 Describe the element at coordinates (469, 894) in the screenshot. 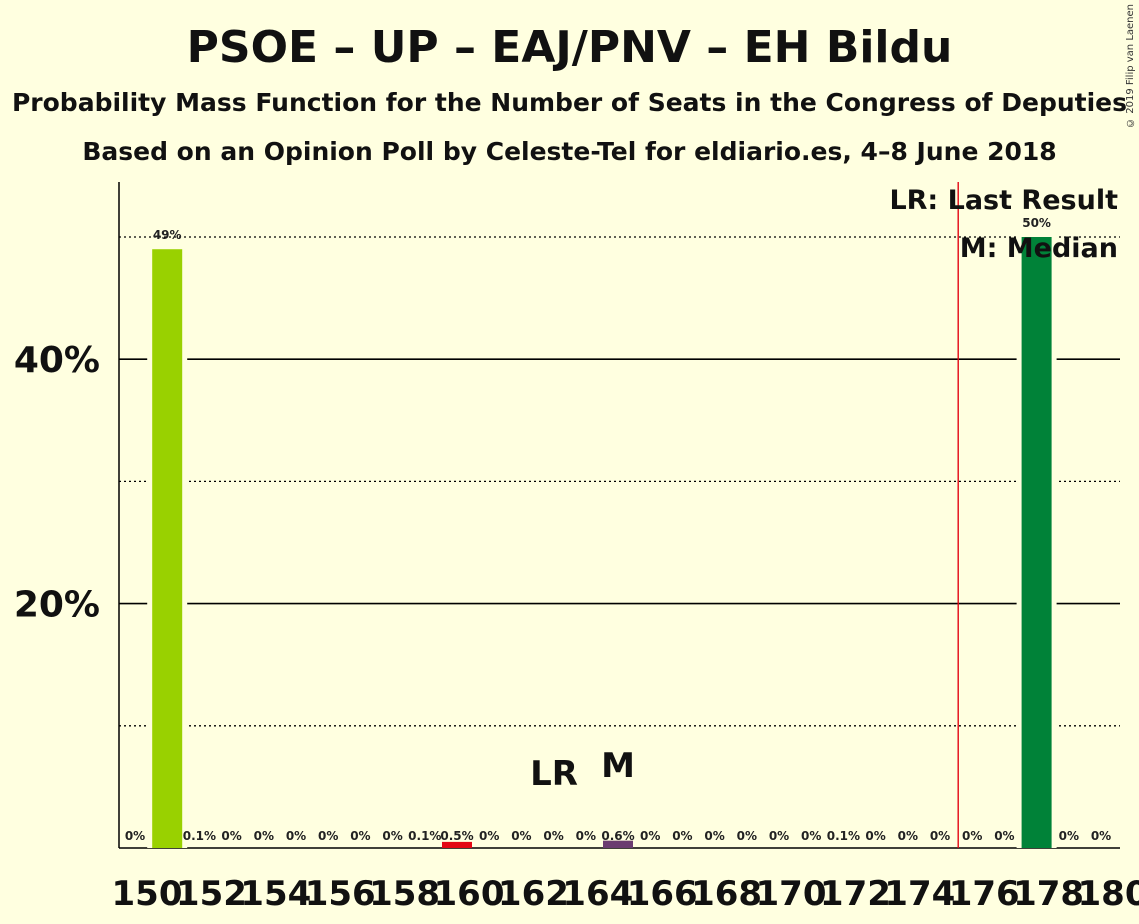

I see `x-tick-label: 160` at that location.